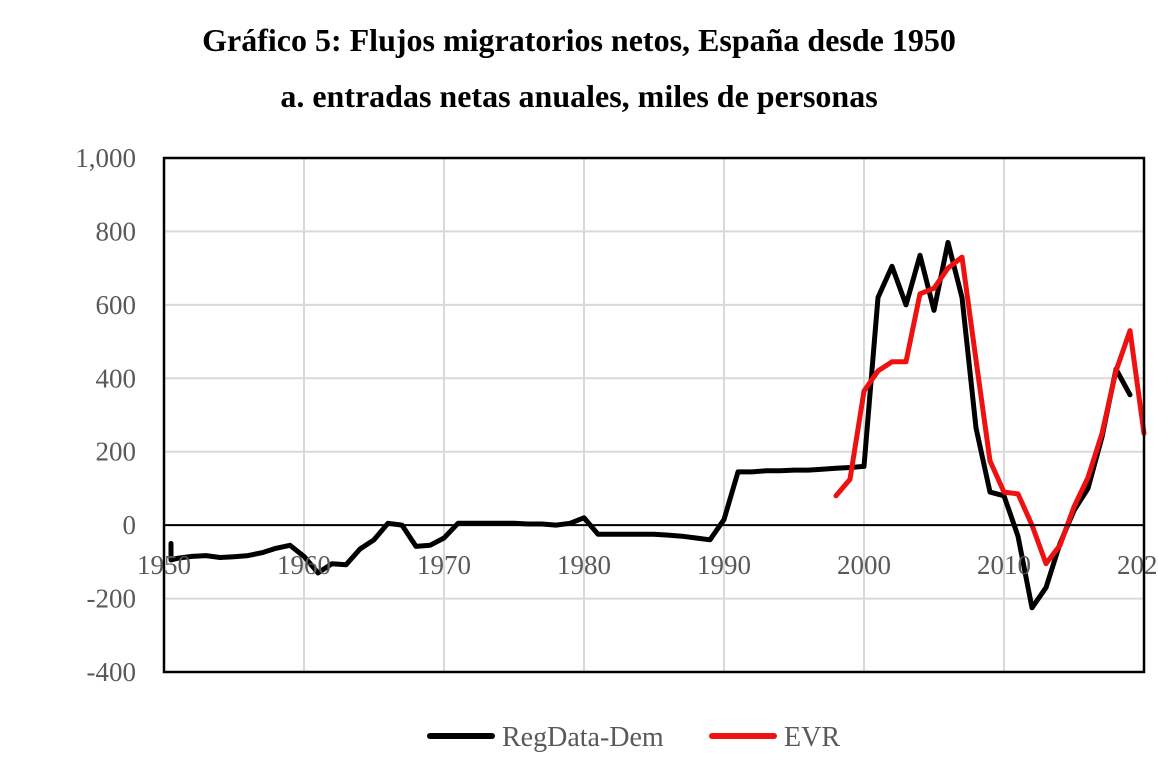  Describe the element at coordinates (116, 305) in the screenshot. I see `y-tick-label: 600` at that location.